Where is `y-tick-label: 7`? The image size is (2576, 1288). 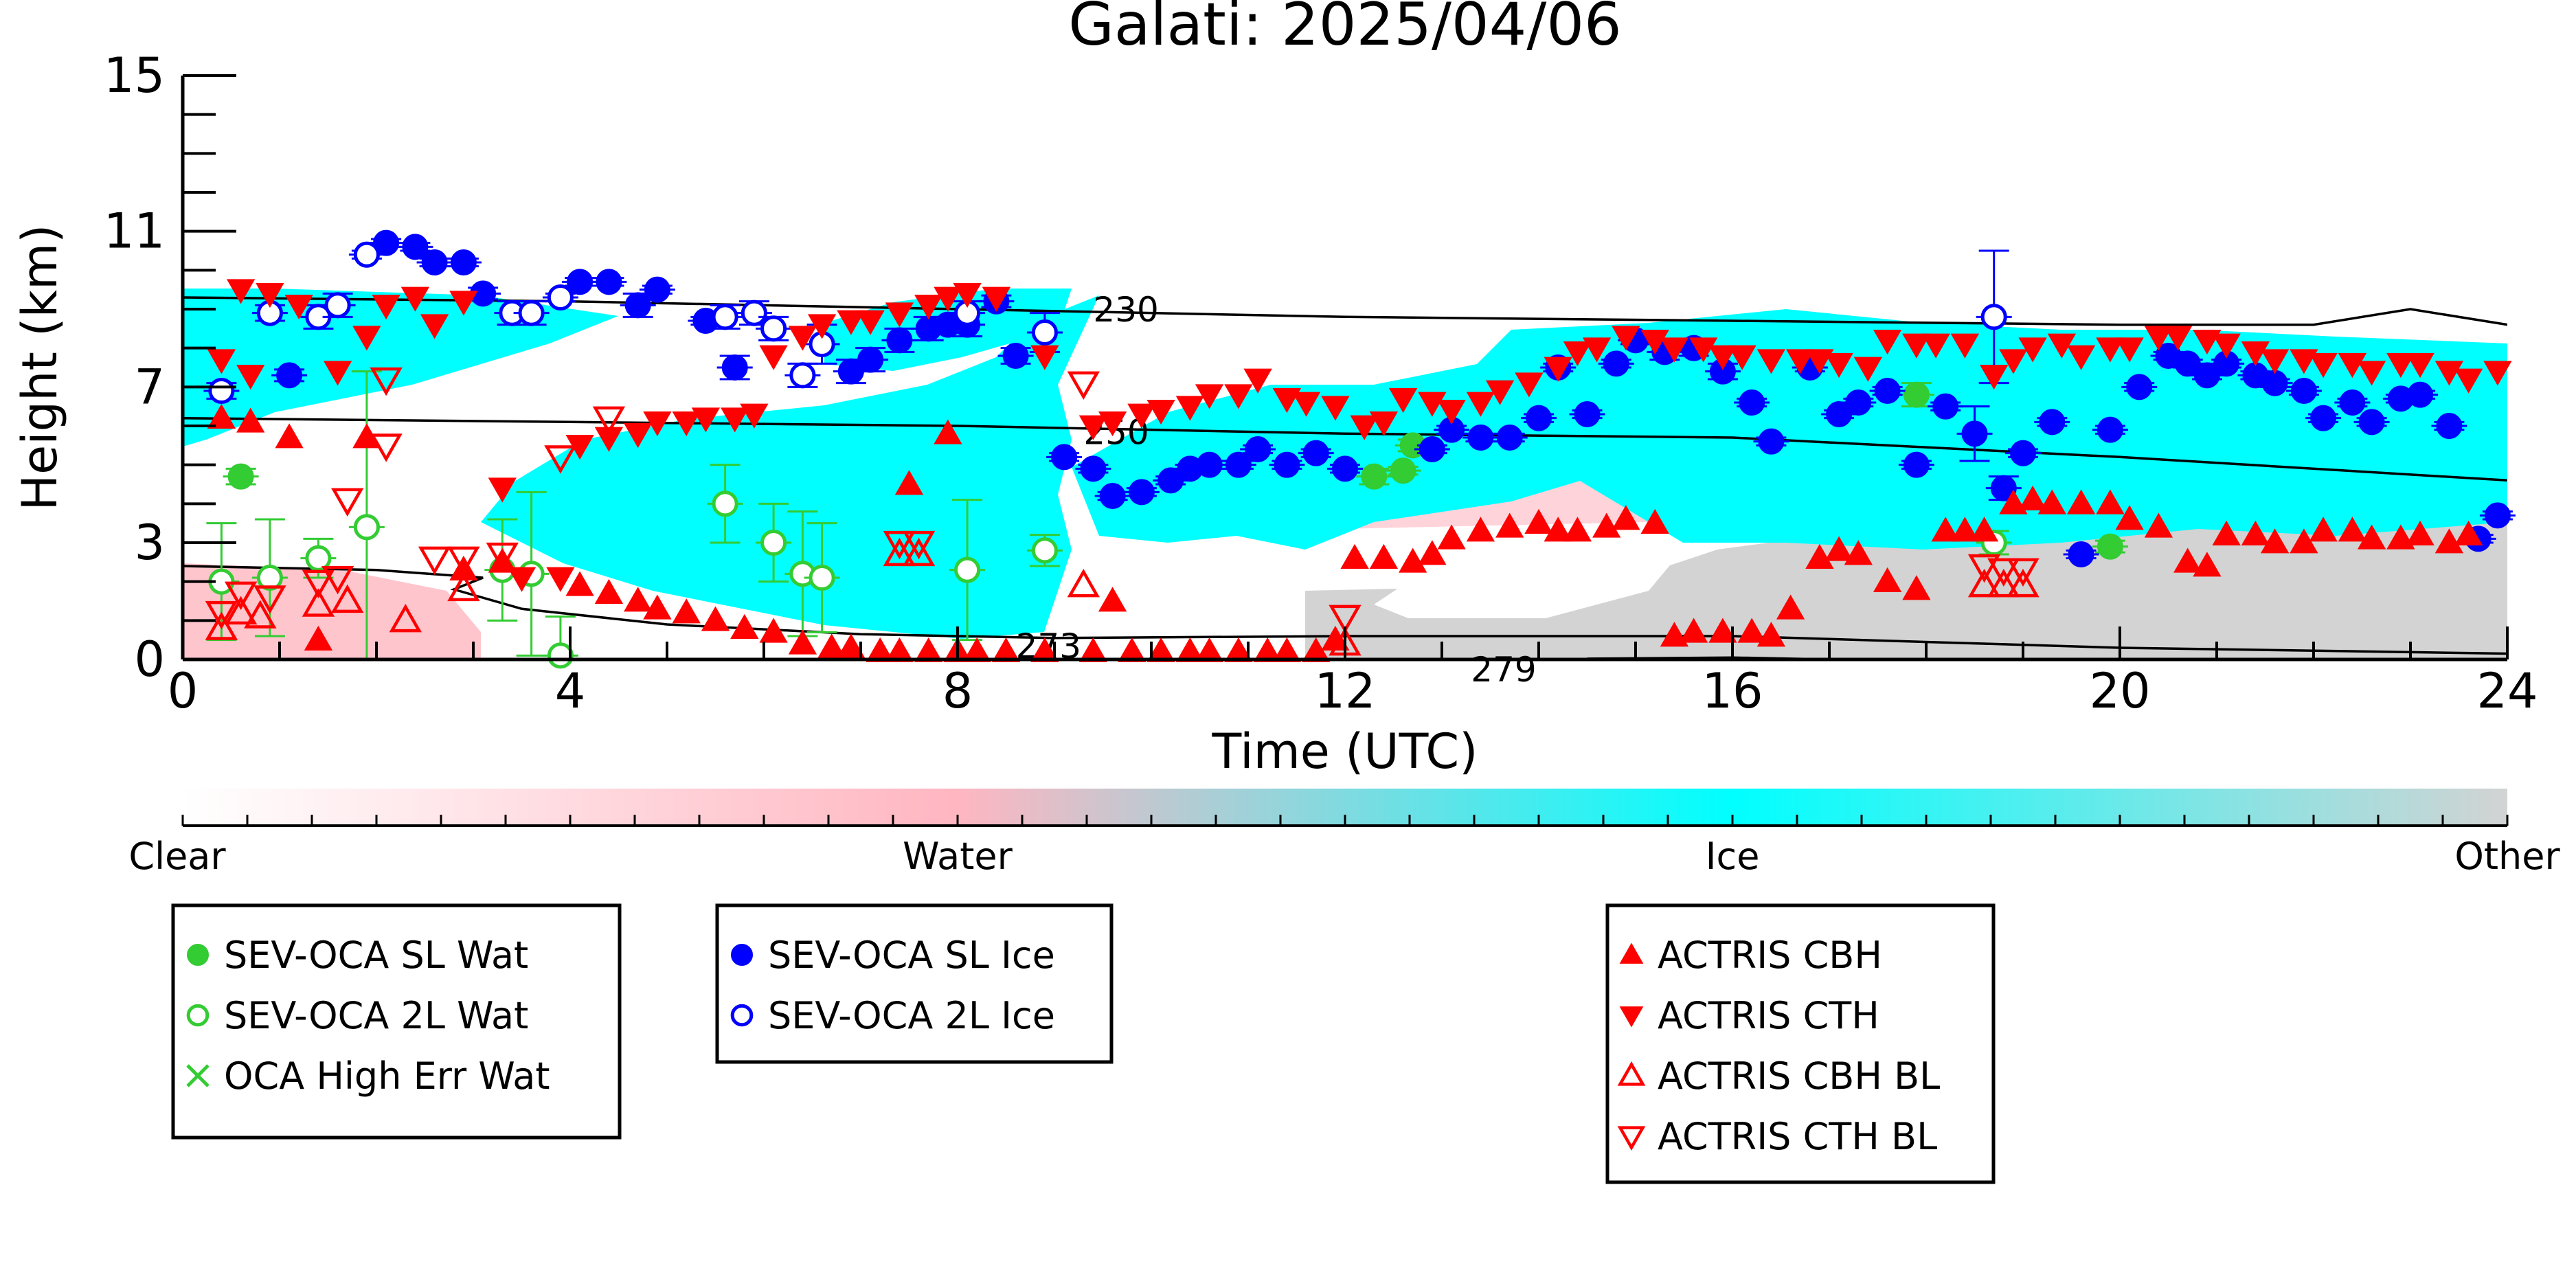 y-tick-label: 7 is located at coordinates (149, 387).